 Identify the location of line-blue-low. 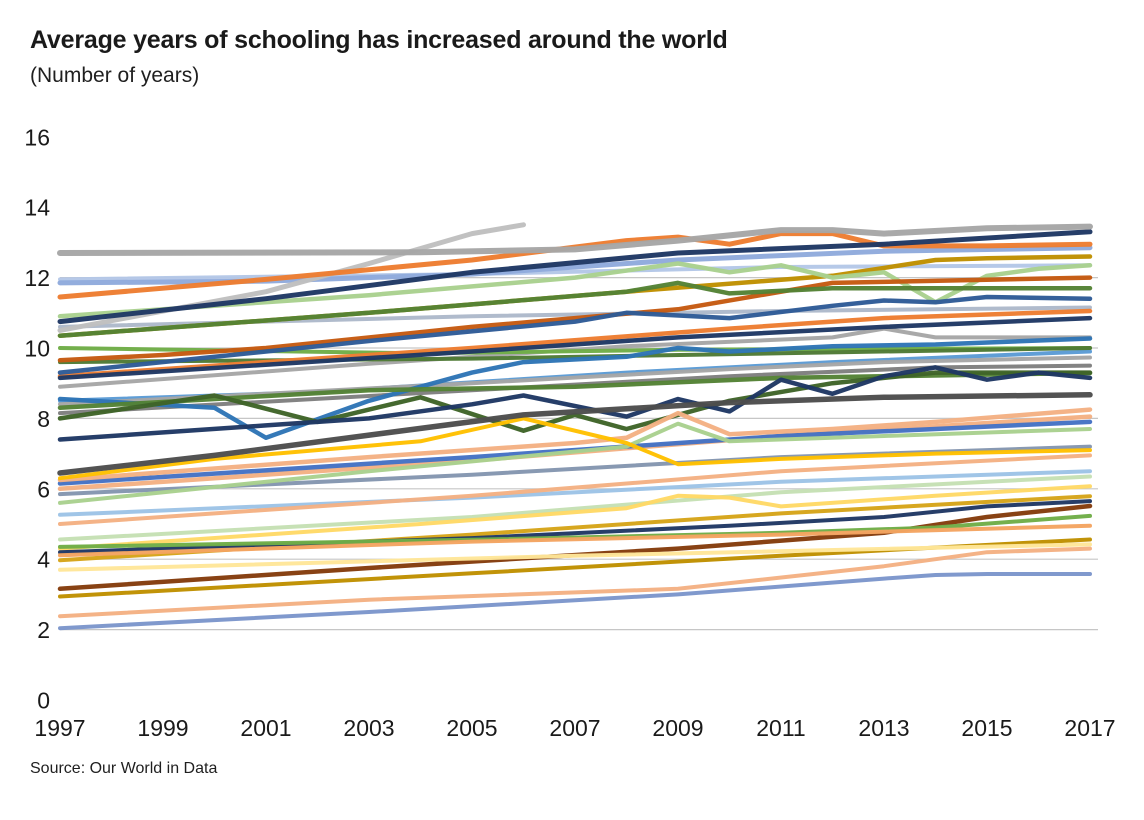
(575, 601).